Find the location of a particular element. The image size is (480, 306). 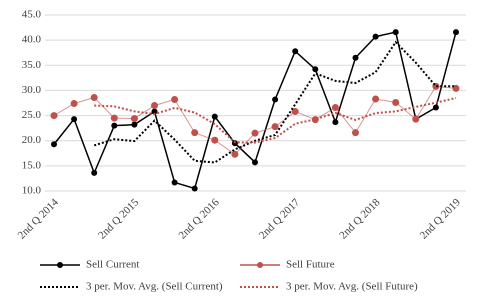

legend-label: Sell Current is located at coordinates (112, 265).